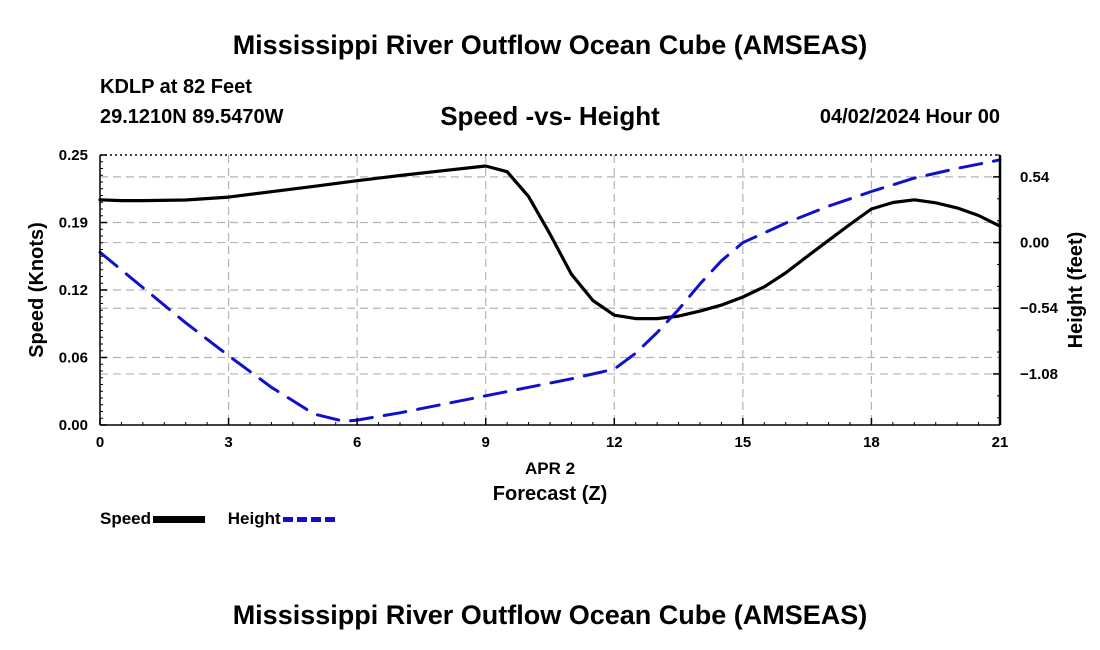 The height and width of the screenshot is (650, 1100). I want to click on y2-tick-label: 0.00, so click(1034, 243).